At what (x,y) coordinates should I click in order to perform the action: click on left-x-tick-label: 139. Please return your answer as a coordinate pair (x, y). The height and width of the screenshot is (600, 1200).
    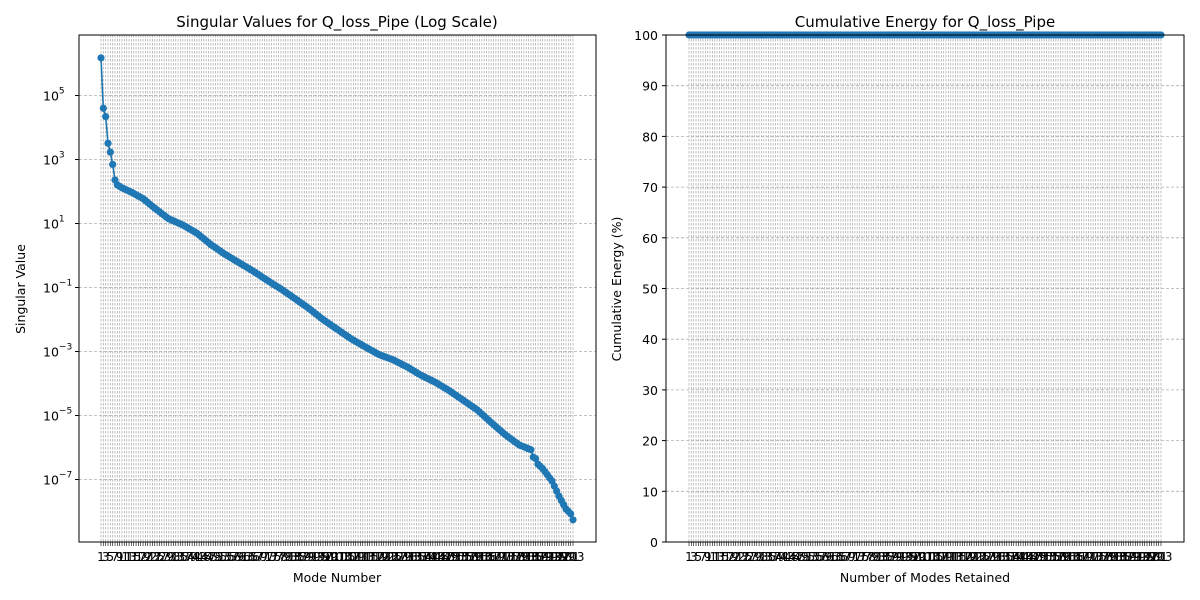
    Looking at the image, I should click on (423, 557).